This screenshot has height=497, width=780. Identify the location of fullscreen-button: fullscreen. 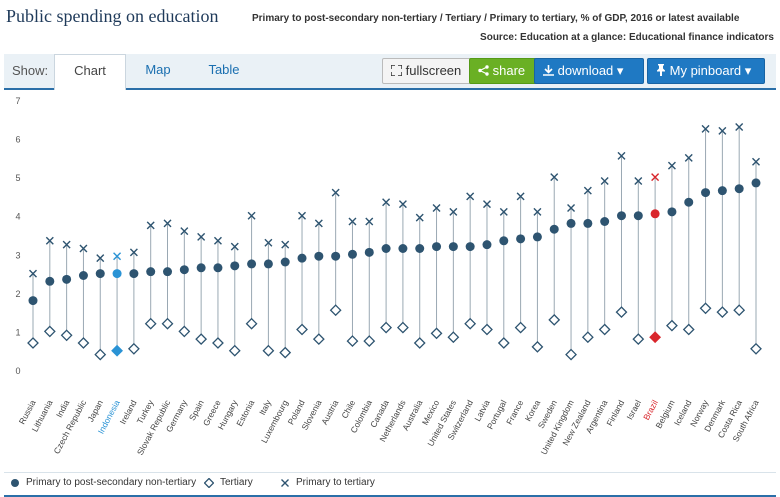
(430, 71).